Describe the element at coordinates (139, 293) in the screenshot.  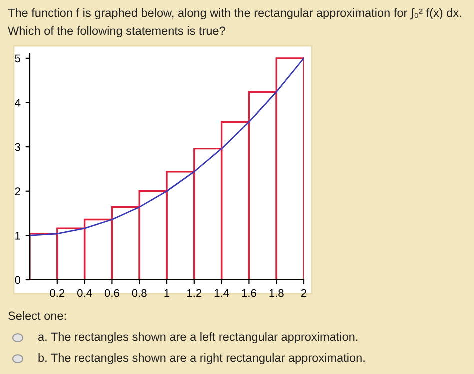
I see `x-tick-label: 0.8` at that location.